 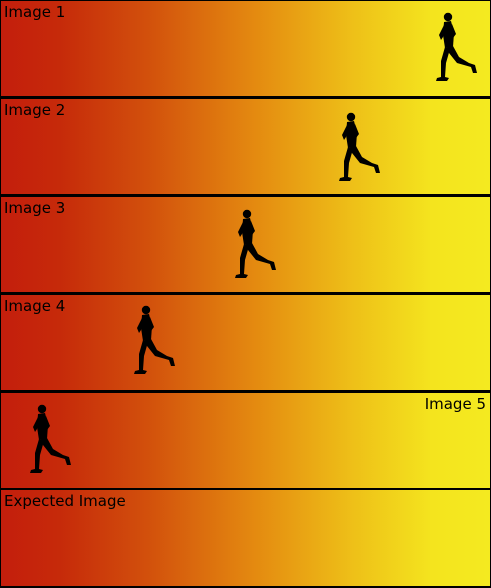 I want to click on frame-label: Expected Image, so click(x=65, y=501).